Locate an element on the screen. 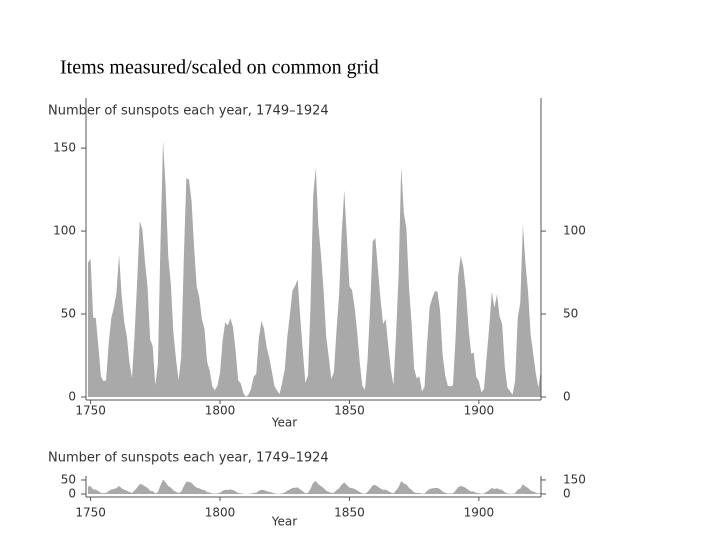  y-tick-label: 100 is located at coordinates (64, 231).